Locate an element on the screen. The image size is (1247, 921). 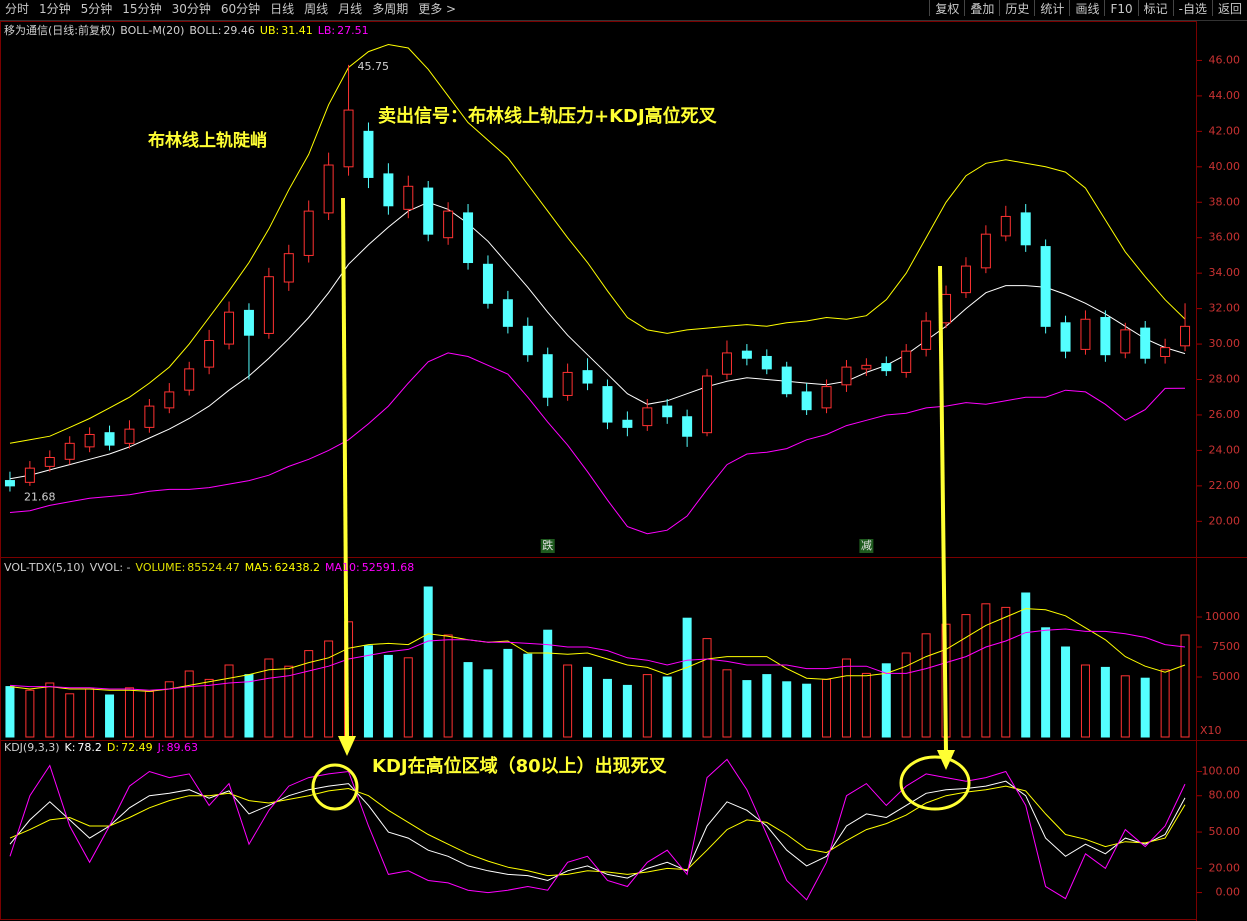
legend-name: D: is located at coordinates (113, 747).